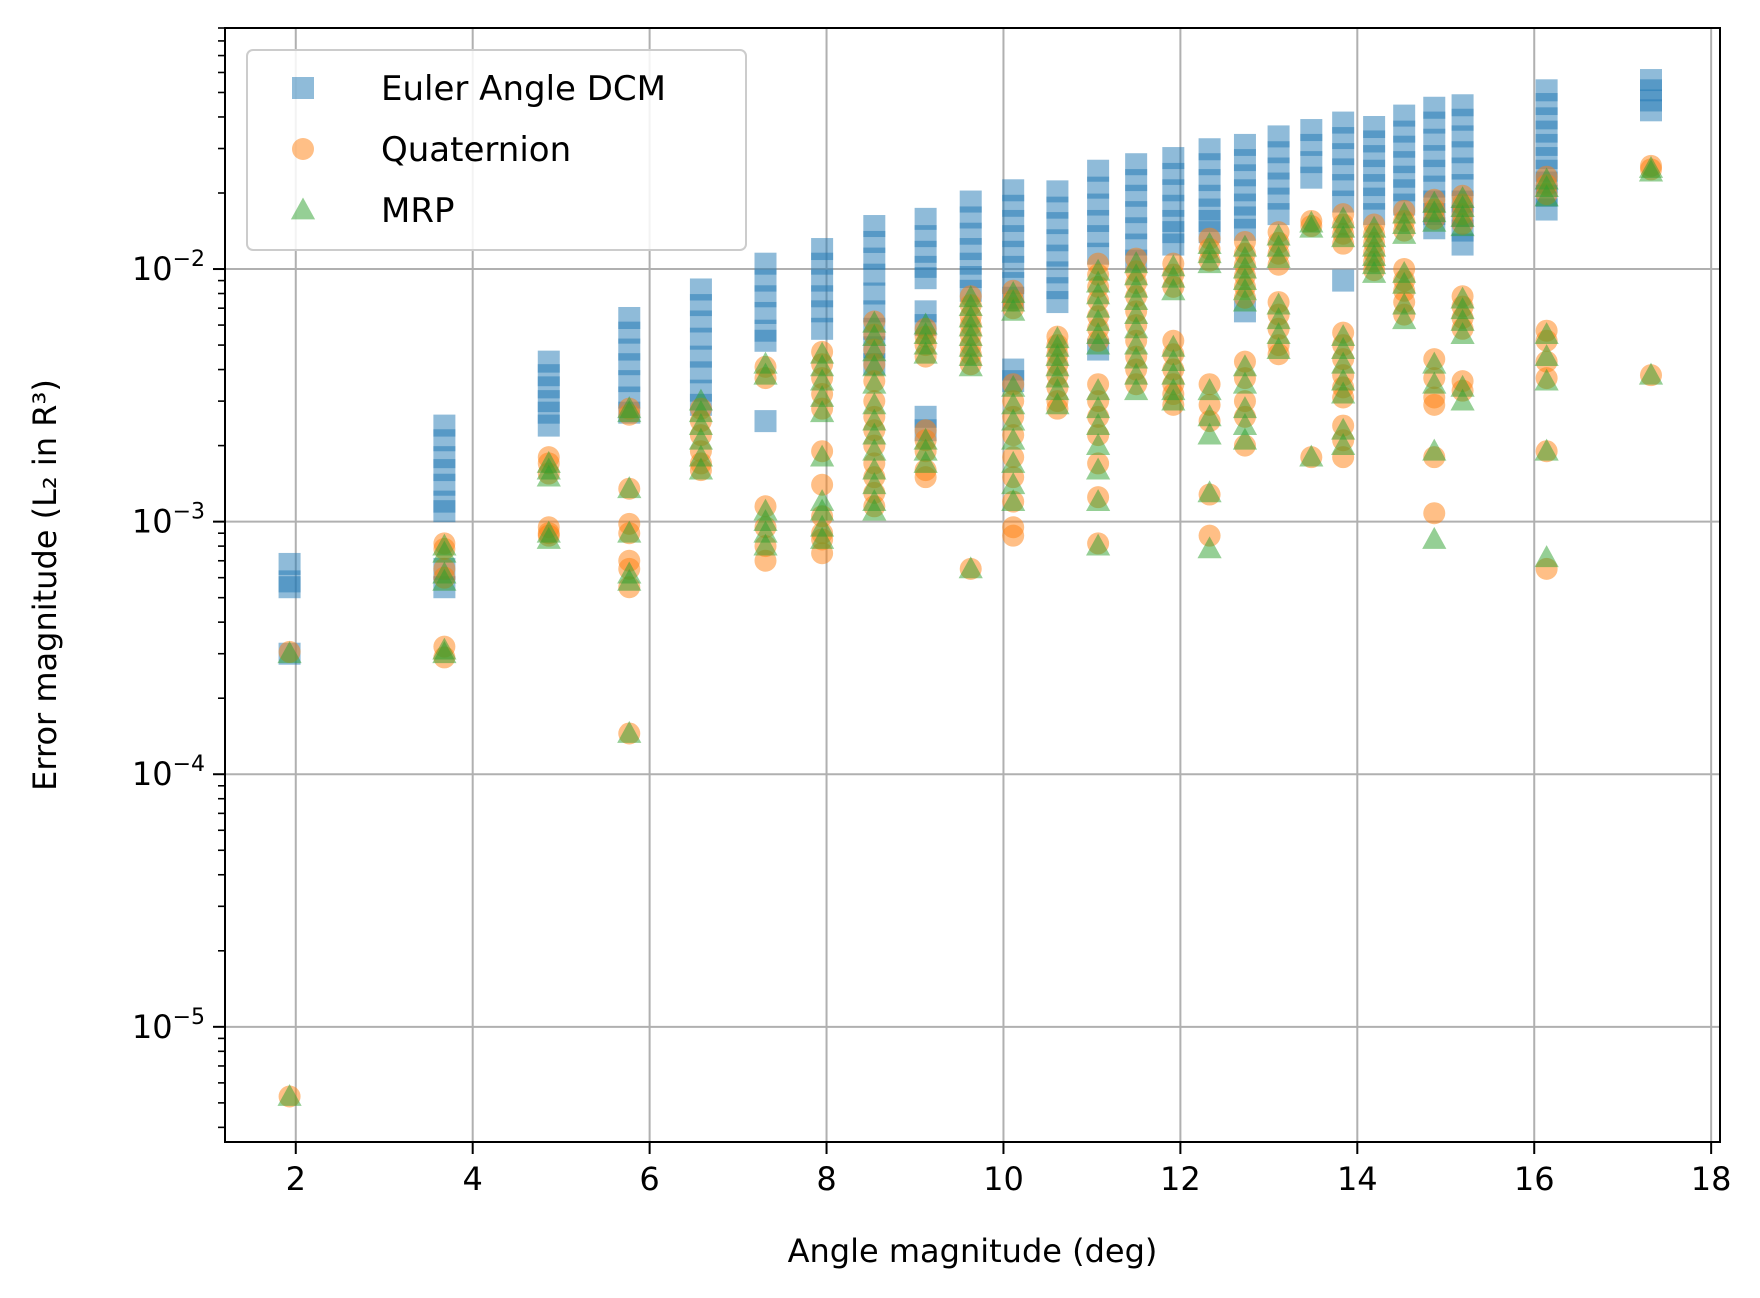 The width and height of the screenshot is (1760, 1298). I want to click on y-tick-label: 10−2, so click(168, 267).